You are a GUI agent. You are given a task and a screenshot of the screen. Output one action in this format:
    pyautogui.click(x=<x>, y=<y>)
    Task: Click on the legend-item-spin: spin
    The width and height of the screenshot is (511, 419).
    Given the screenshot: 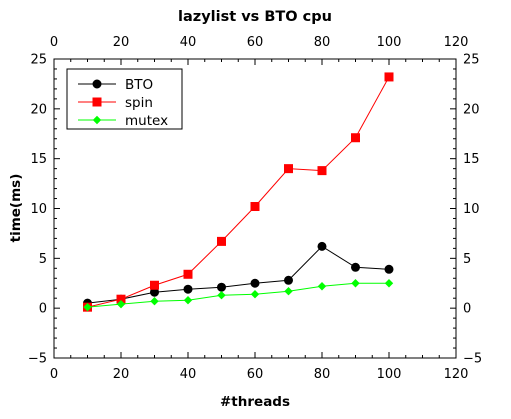 What is the action you would take?
    pyautogui.click(x=115, y=103)
    